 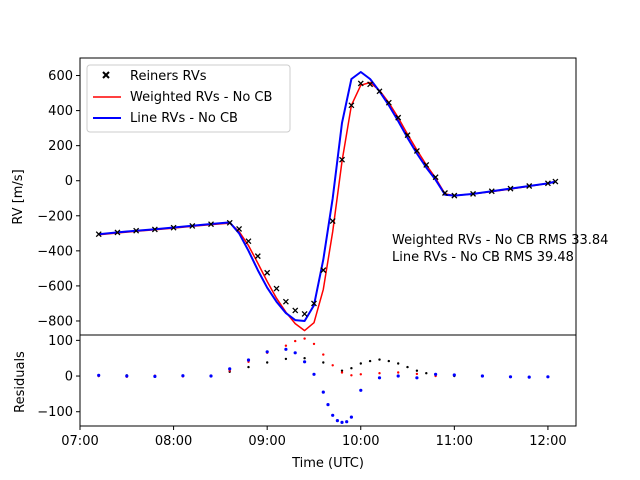 What do you see at coordinates (55, 321) in the screenshot?
I see `main-y-tick-label: −800` at bounding box center [55, 321].